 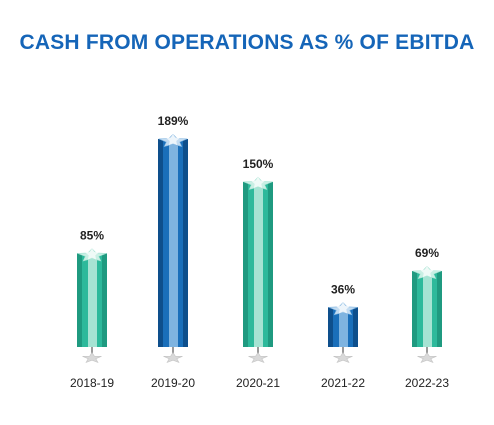 I want to click on category-label: 2021-22, so click(x=343, y=383).